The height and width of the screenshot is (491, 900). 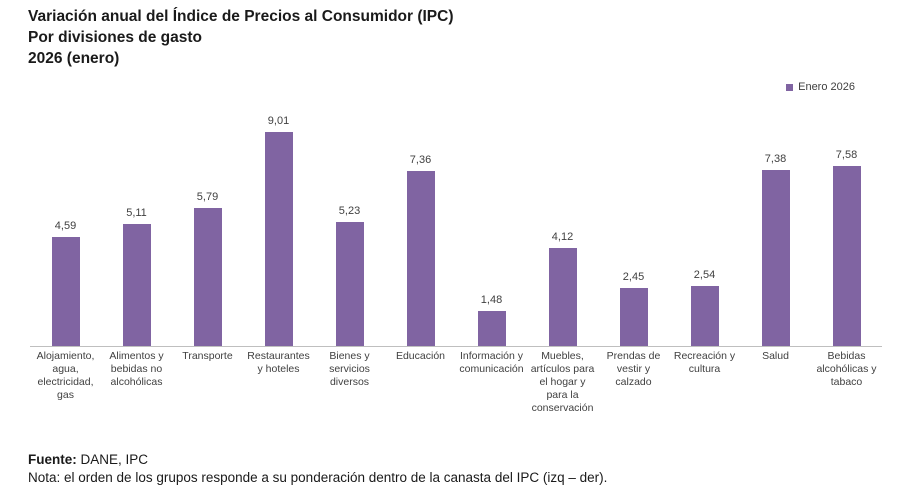 I want to click on category-label: Alojamiento, agua, electricidad, gas, so click(x=65, y=375).